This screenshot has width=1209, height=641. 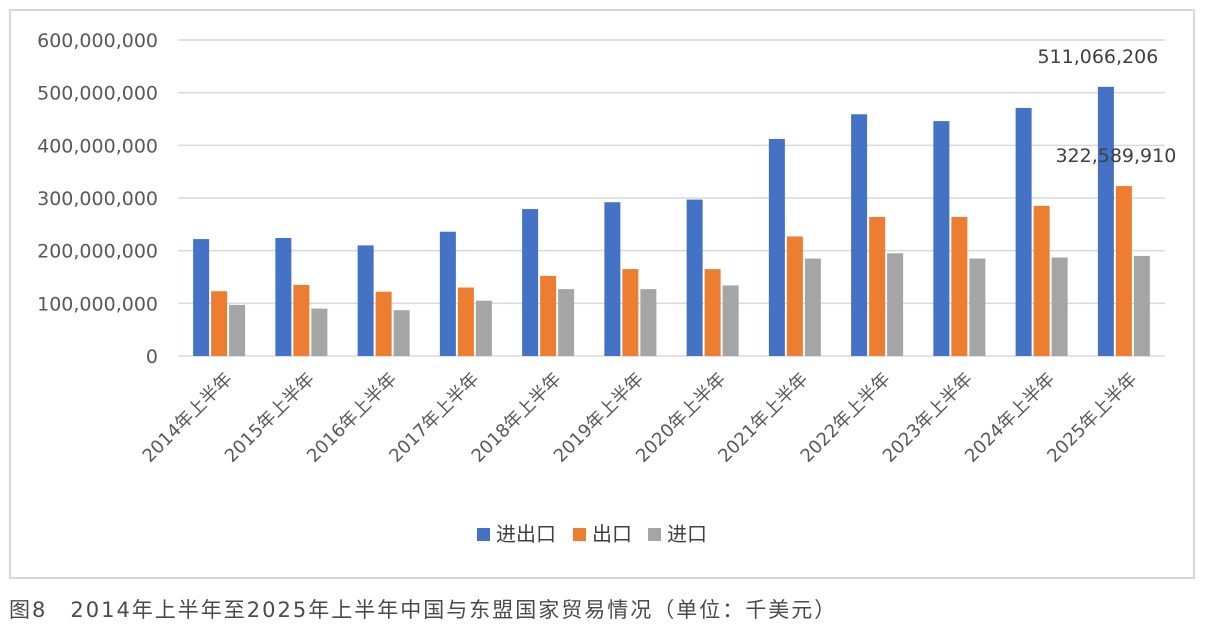 What do you see at coordinates (97, 304) in the screenshot?
I see `y-tick-label: 100,000,000` at bounding box center [97, 304].